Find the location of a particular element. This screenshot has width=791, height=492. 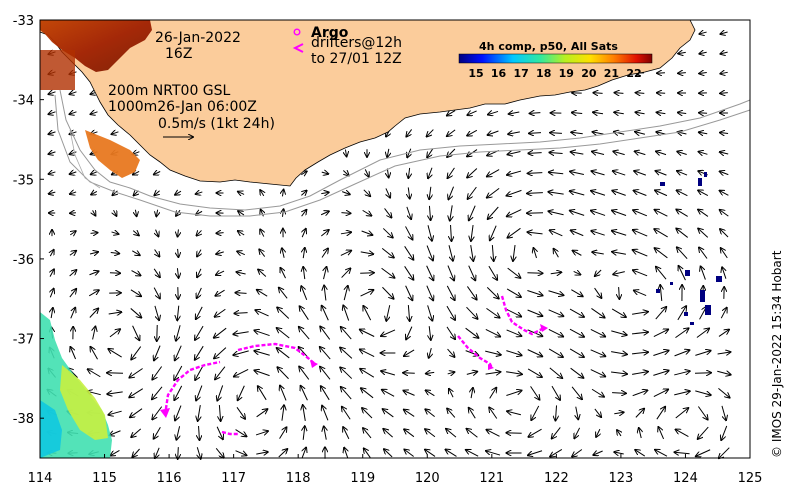

coast-offshore-line is located at coordinates (85, 159).